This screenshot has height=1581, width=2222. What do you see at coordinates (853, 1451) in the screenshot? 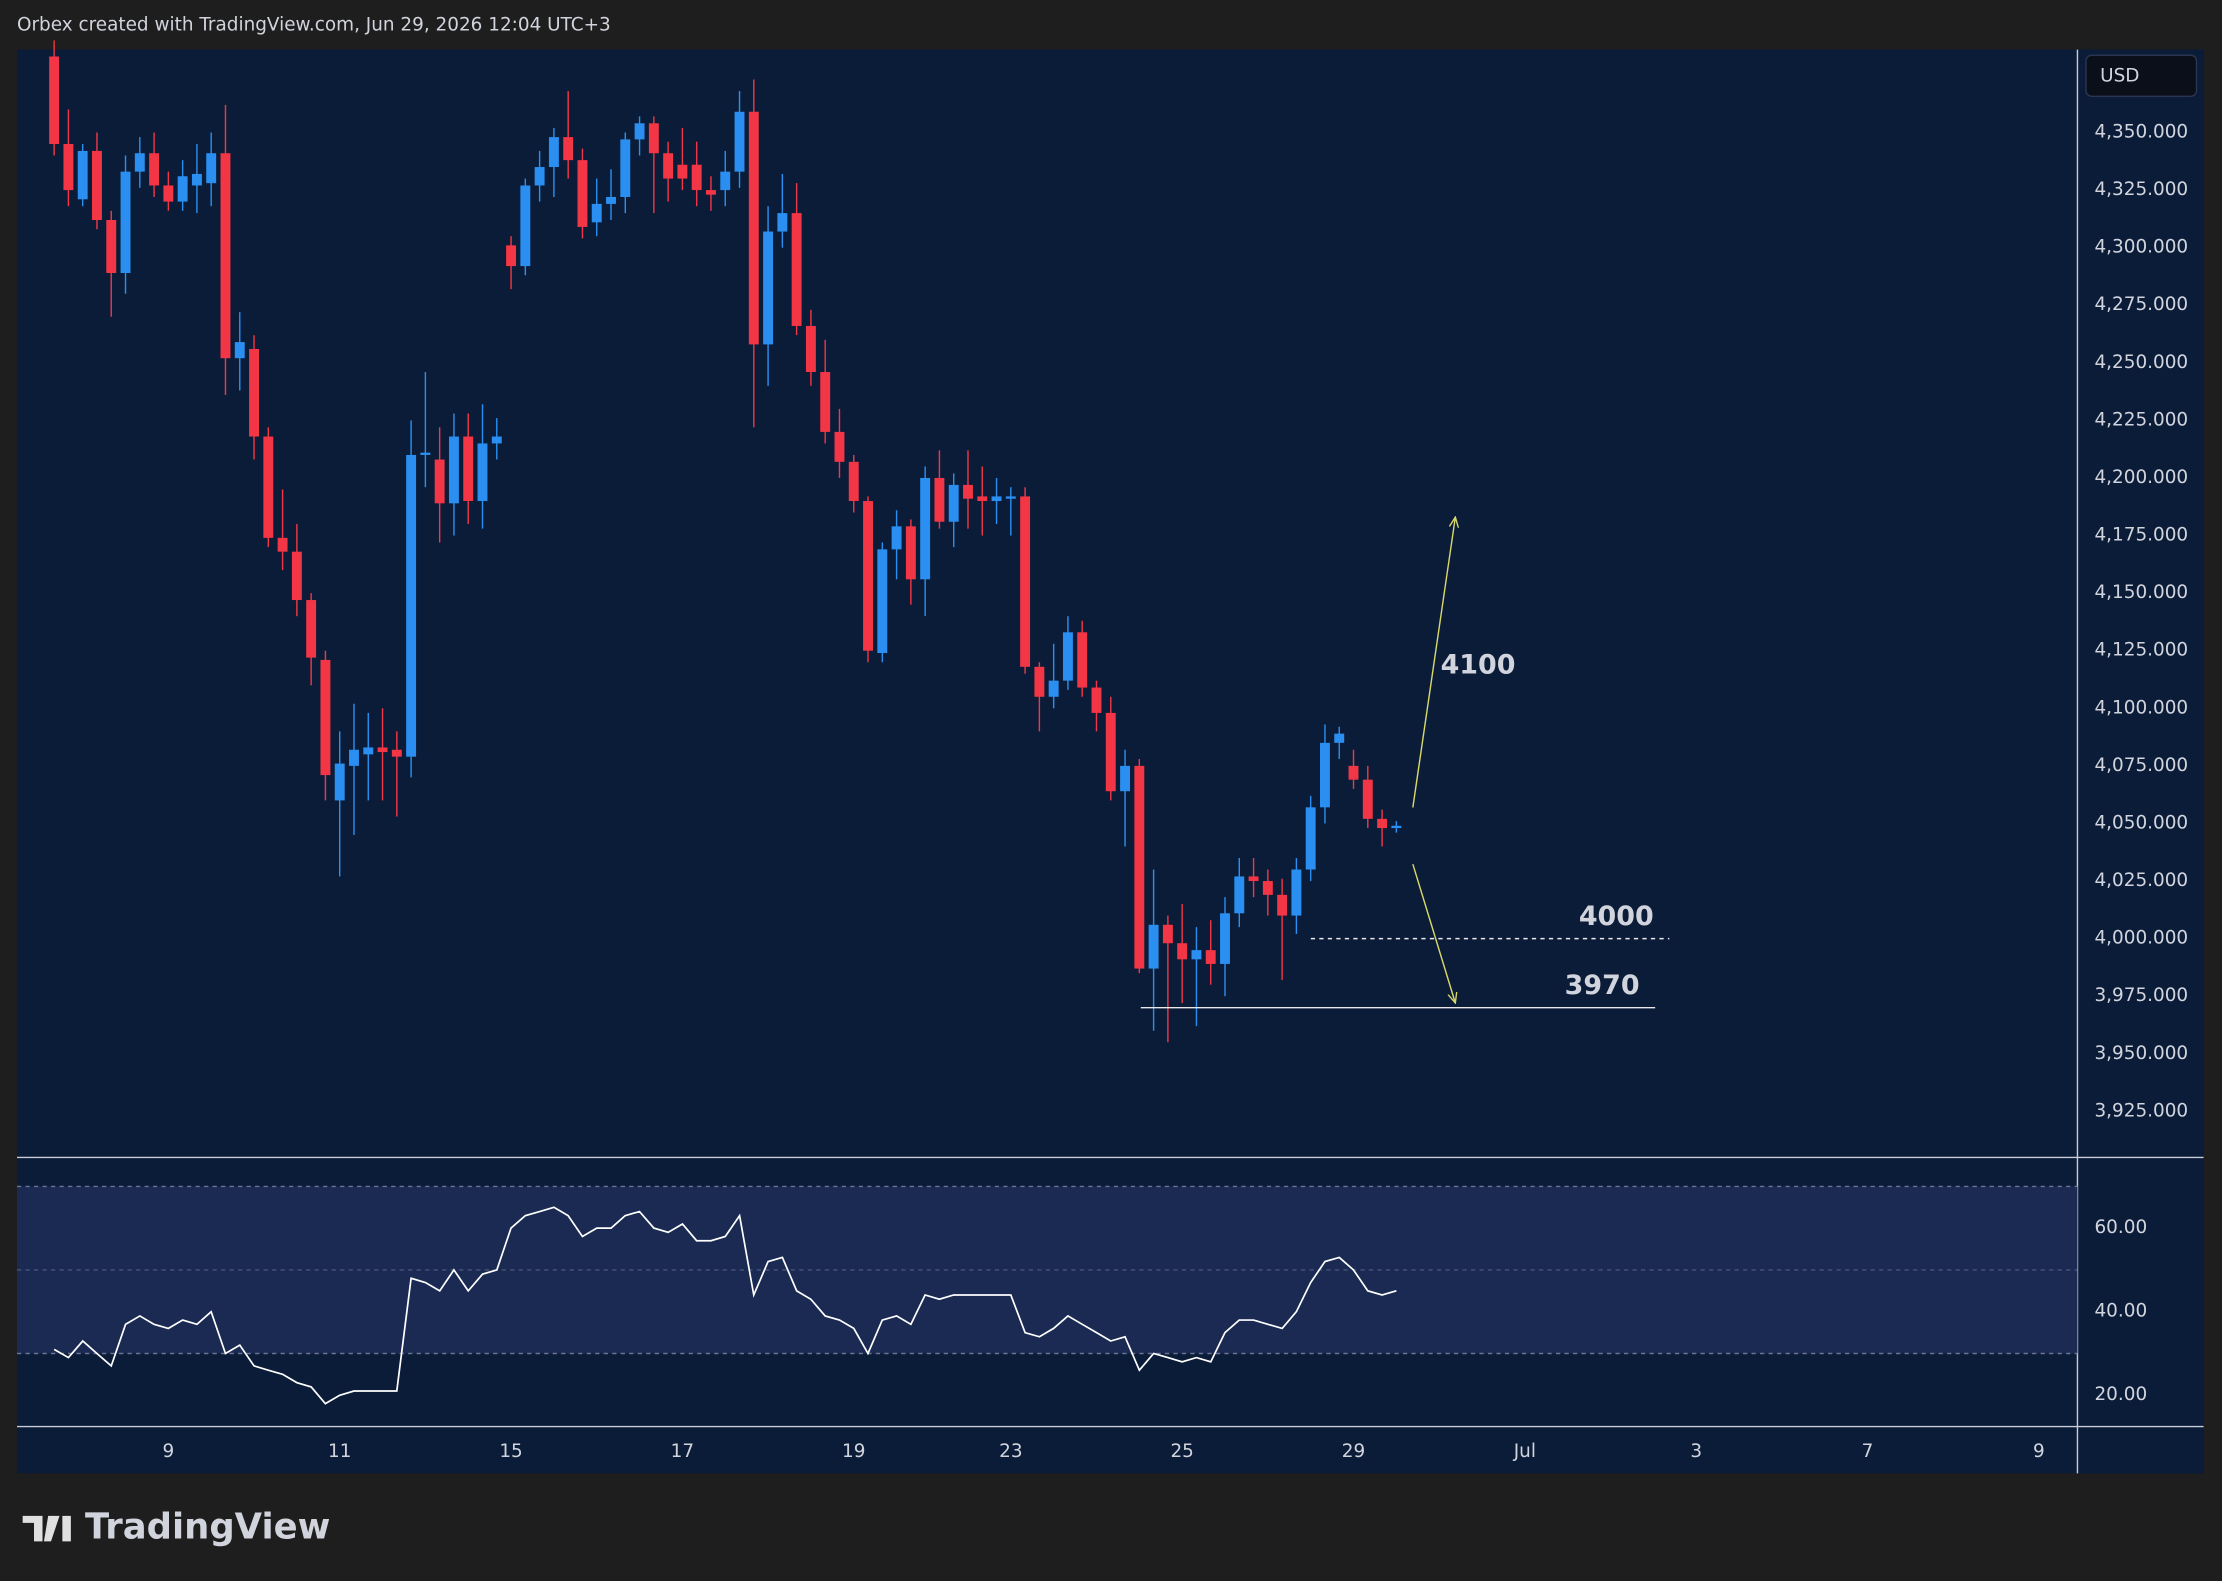
I see `x-tick-label: 19` at bounding box center [853, 1451].